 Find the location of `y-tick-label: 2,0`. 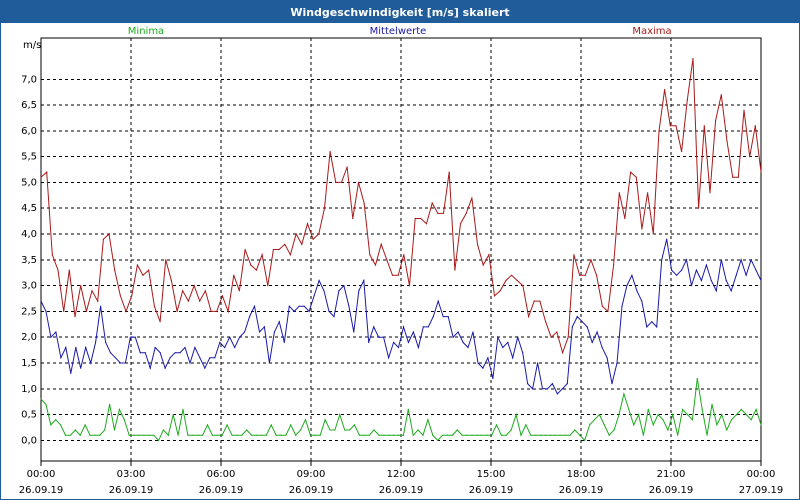

y-tick-label: 2,0 is located at coordinates (29, 337).